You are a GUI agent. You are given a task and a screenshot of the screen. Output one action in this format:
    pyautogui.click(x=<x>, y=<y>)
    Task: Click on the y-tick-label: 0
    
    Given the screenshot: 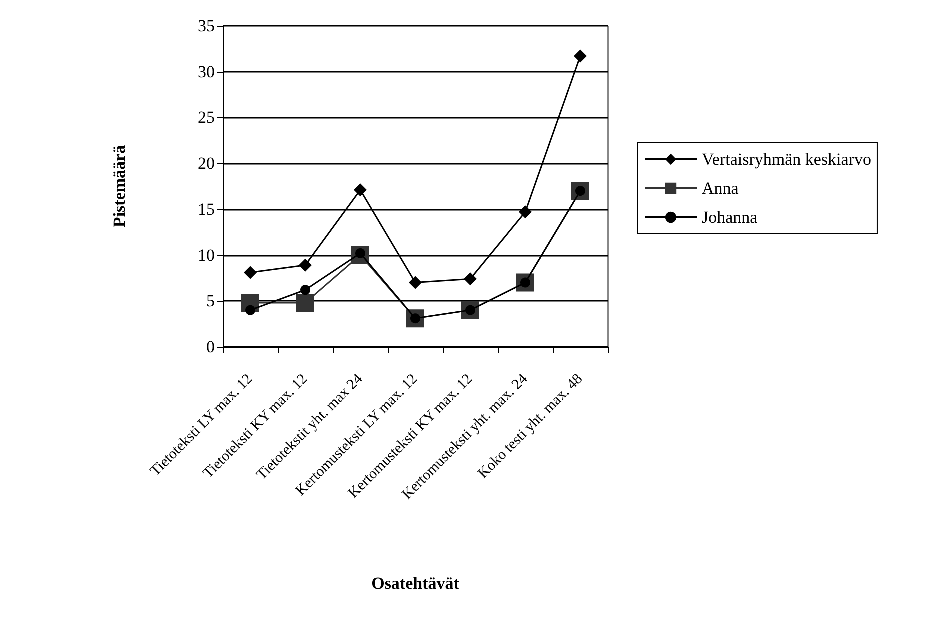 What is the action you would take?
    pyautogui.click(x=210, y=347)
    